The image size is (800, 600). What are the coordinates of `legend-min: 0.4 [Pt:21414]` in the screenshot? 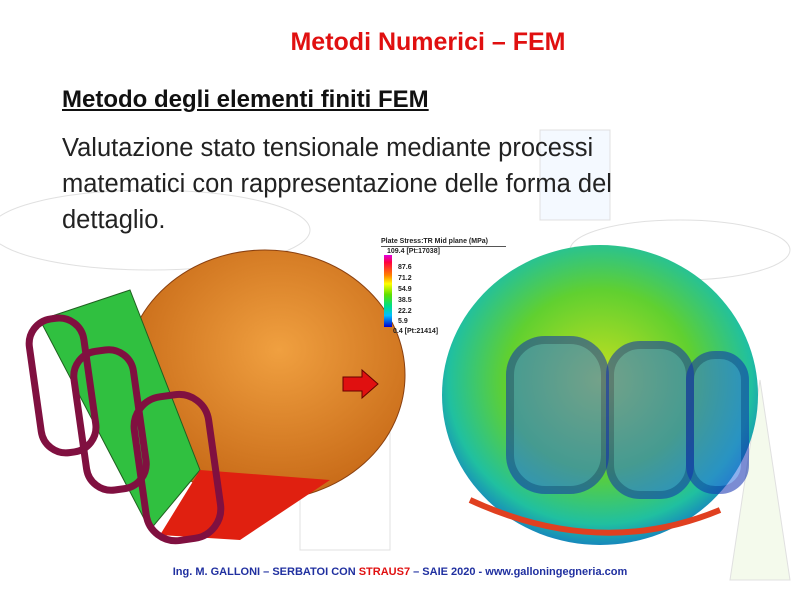 It's located at (416, 331).